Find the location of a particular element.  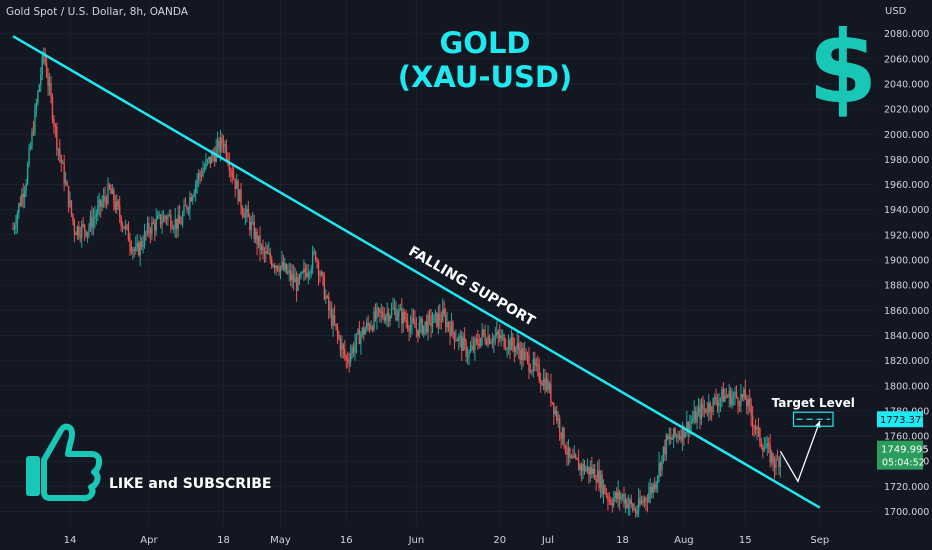

last-price-tag is located at coordinates (900, 455).